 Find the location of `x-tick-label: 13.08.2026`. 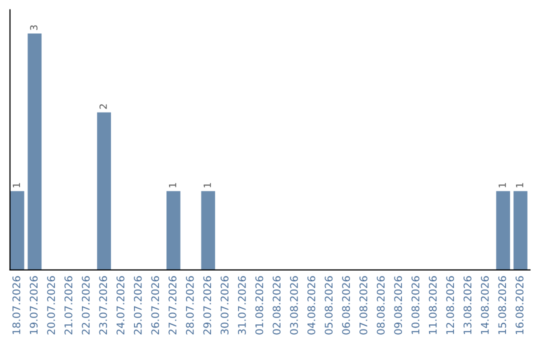

x-tick-label: 13.08.2026 is located at coordinates (468, 305).